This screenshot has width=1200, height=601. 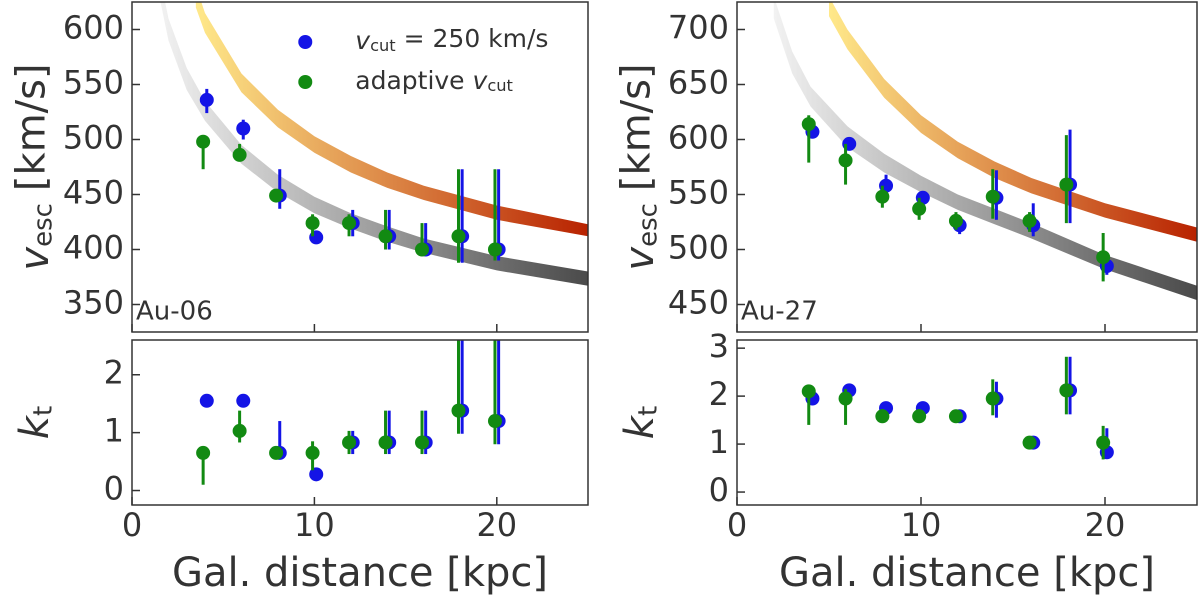 I want to click on legend-label: vcut = 250 km/s, so click(x=451, y=39).